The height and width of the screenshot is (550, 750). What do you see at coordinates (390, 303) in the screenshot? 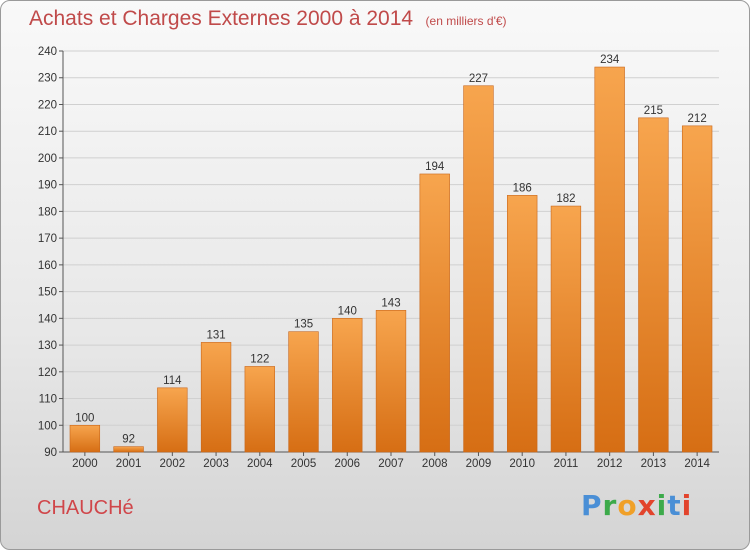
I see `value-label-2007: 143` at bounding box center [390, 303].